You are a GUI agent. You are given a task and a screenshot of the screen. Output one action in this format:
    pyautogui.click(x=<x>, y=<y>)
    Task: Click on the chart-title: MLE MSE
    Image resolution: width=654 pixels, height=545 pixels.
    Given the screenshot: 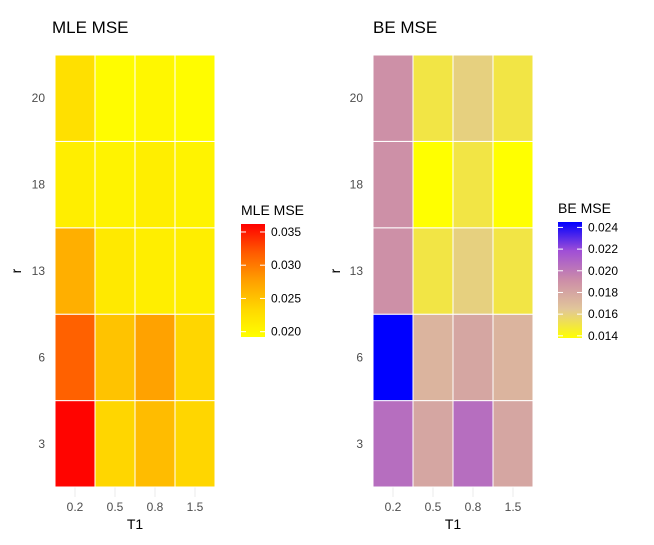 What is the action you would take?
    pyautogui.click(x=90, y=27)
    